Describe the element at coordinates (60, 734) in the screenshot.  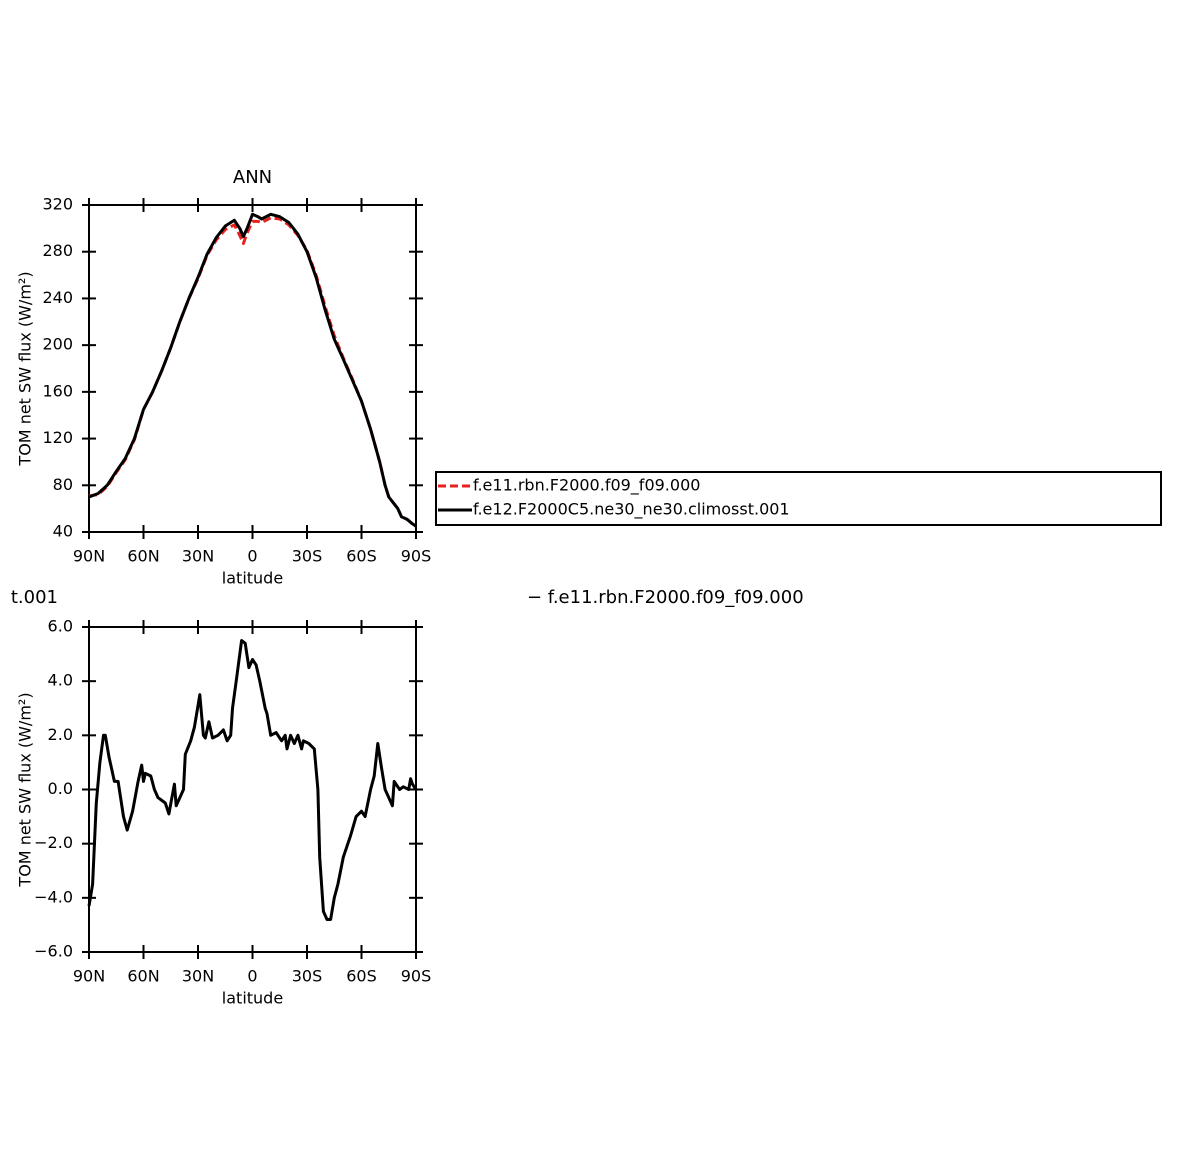
I see `y-tick-label: 2.0` at that location.